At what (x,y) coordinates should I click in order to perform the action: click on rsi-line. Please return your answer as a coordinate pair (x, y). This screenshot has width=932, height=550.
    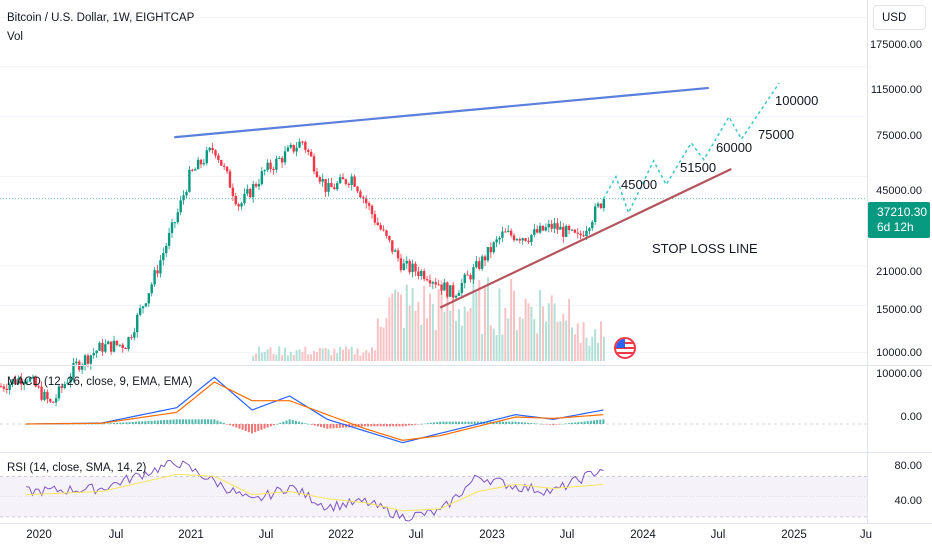
    Looking at the image, I should click on (315, 490).